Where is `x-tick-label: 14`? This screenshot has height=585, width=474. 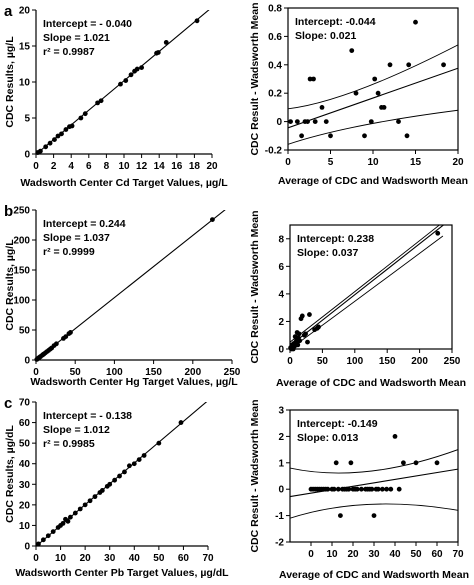 x-tick-label: 14 is located at coordinates (160, 166).